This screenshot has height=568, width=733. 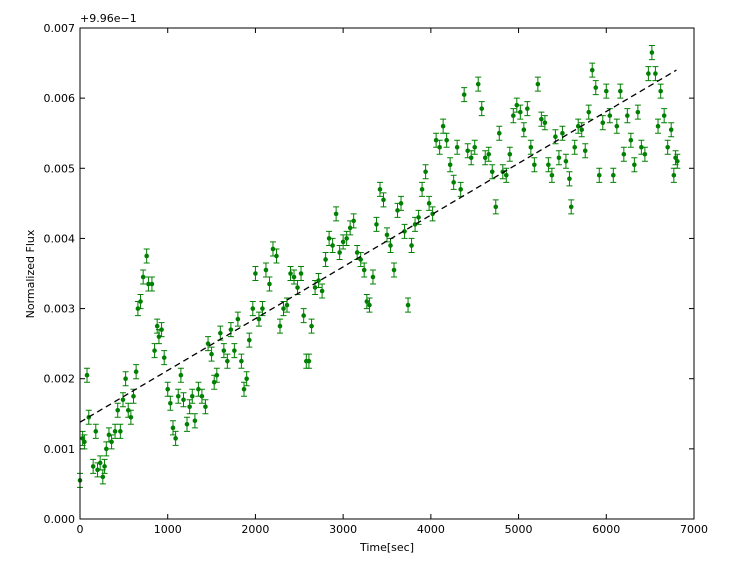 I want to click on x-axis-label: Time[sec], so click(x=386, y=547).